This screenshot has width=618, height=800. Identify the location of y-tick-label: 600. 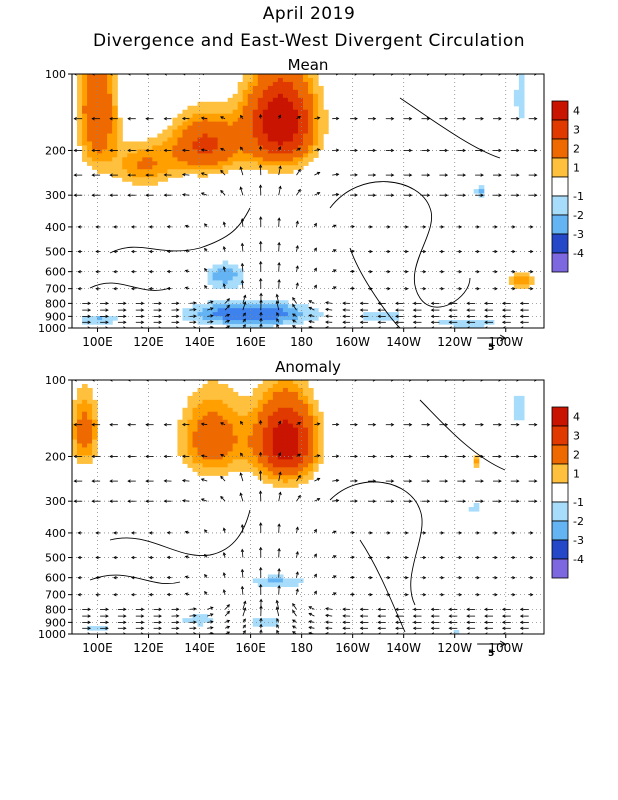
(55, 578).